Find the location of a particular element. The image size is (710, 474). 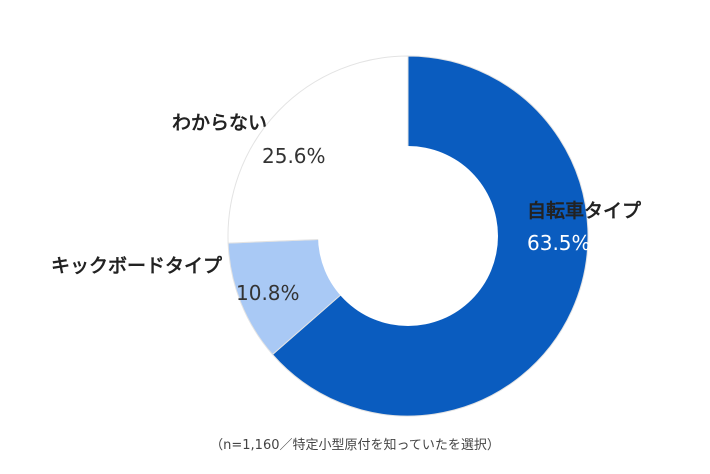

slice-label-kickboard: キックボードタイプ is located at coordinates (137, 265).